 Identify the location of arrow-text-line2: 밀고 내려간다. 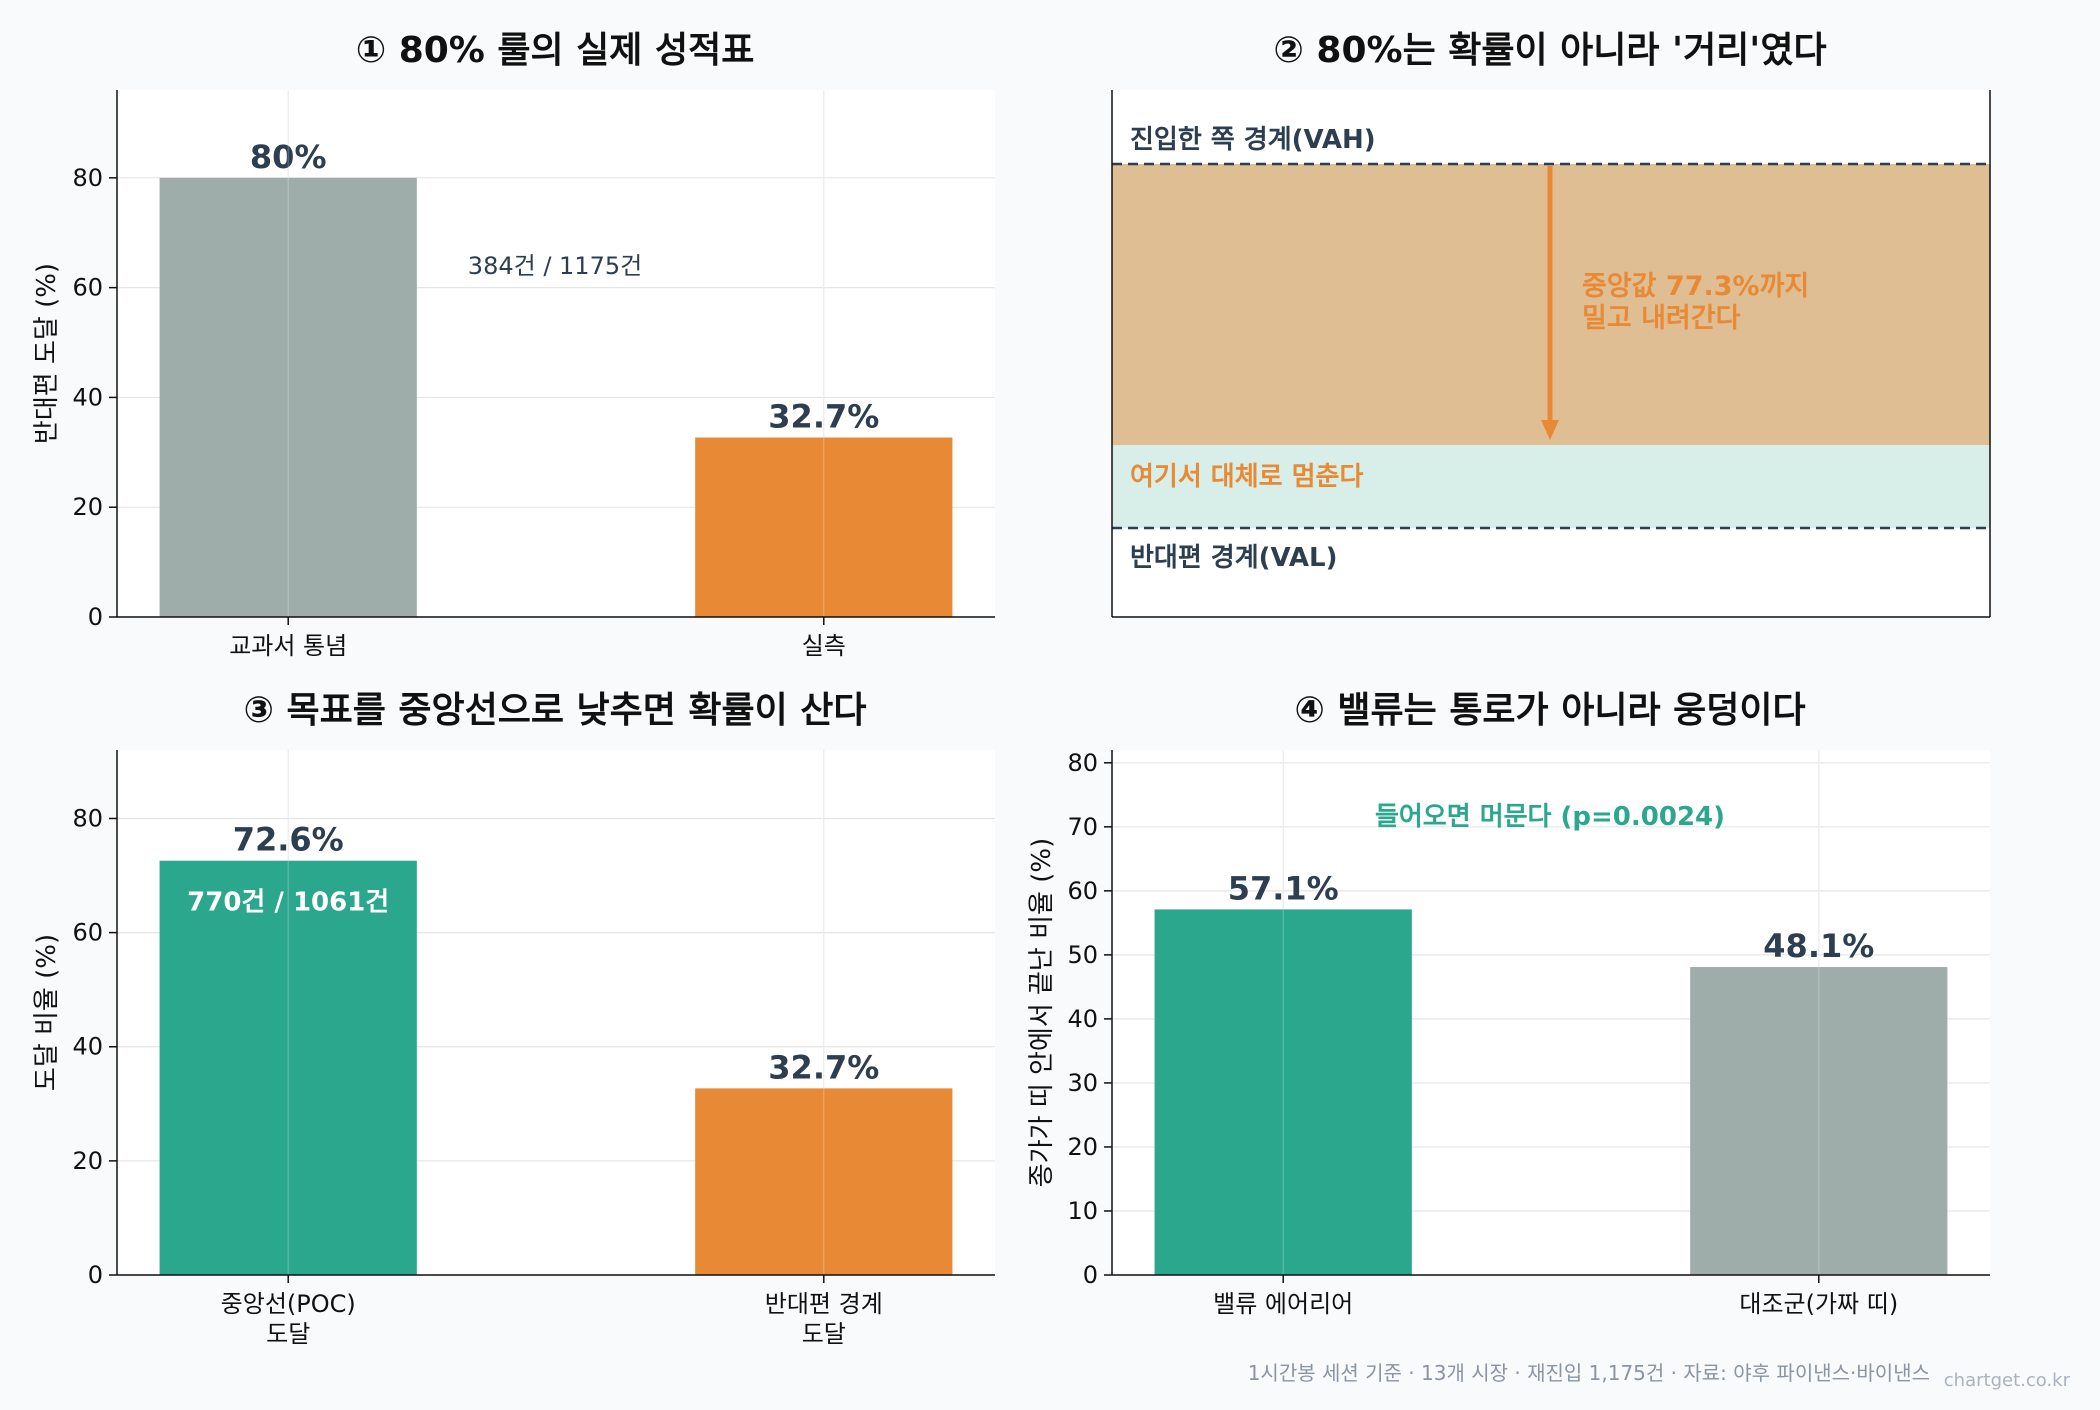
(1661, 318).